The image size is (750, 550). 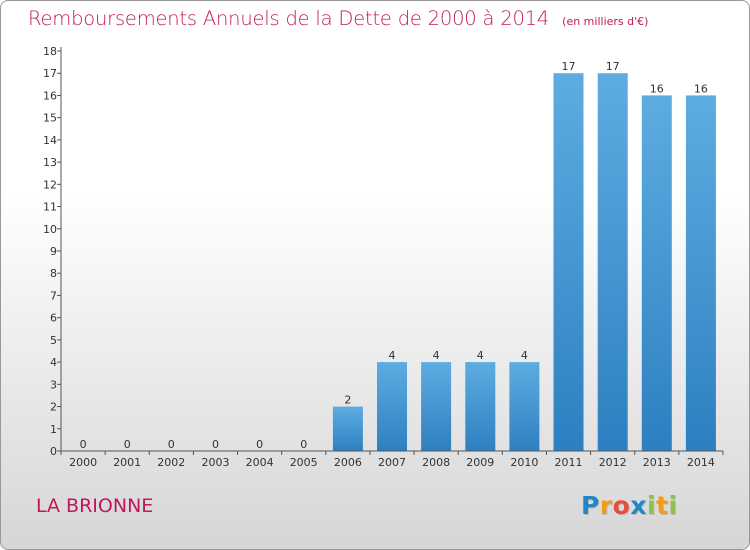 What do you see at coordinates (127, 444) in the screenshot?
I see `data-label-2001: 0` at bounding box center [127, 444].